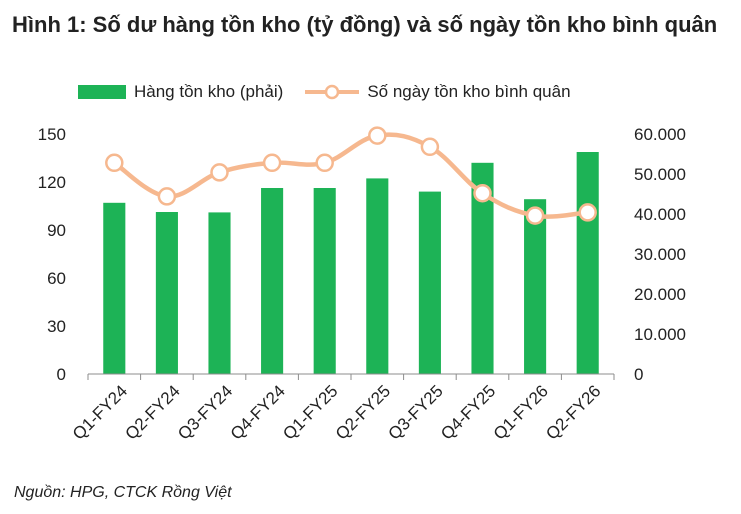  Describe the element at coordinates (102, 92) in the screenshot. I see `legend-bar-swatch` at that location.